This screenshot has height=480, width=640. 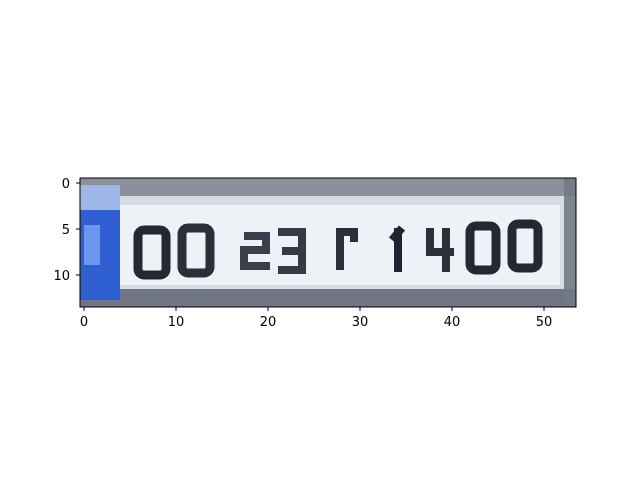 I want to click on char-0-c, so click(x=483, y=248).